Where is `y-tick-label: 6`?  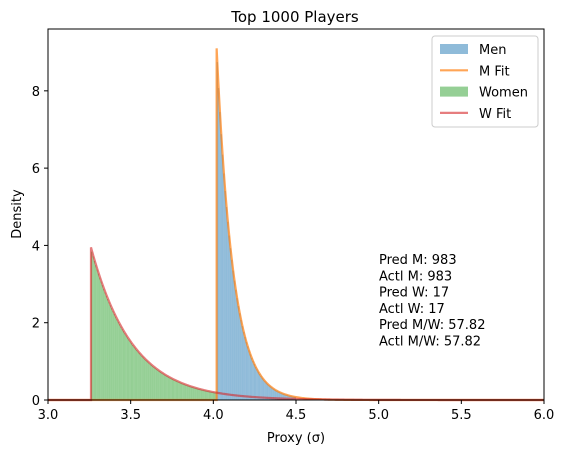
y-tick-label: 6 is located at coordinates (36, 169).